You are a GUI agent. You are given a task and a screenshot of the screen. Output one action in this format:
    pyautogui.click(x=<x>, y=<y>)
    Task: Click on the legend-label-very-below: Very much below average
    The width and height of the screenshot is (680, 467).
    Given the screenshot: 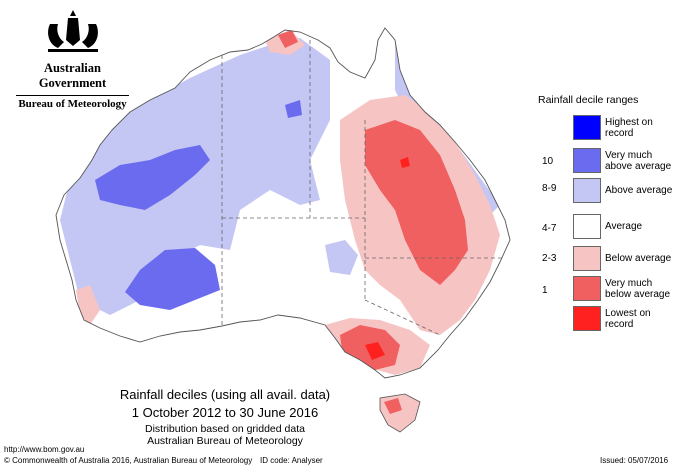 What is the action you would take?
    pyautogui.click(x=638, y=289)
    